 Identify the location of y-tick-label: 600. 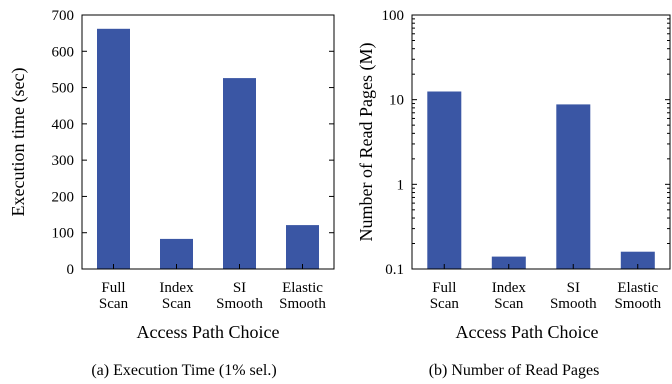
(63, 52).